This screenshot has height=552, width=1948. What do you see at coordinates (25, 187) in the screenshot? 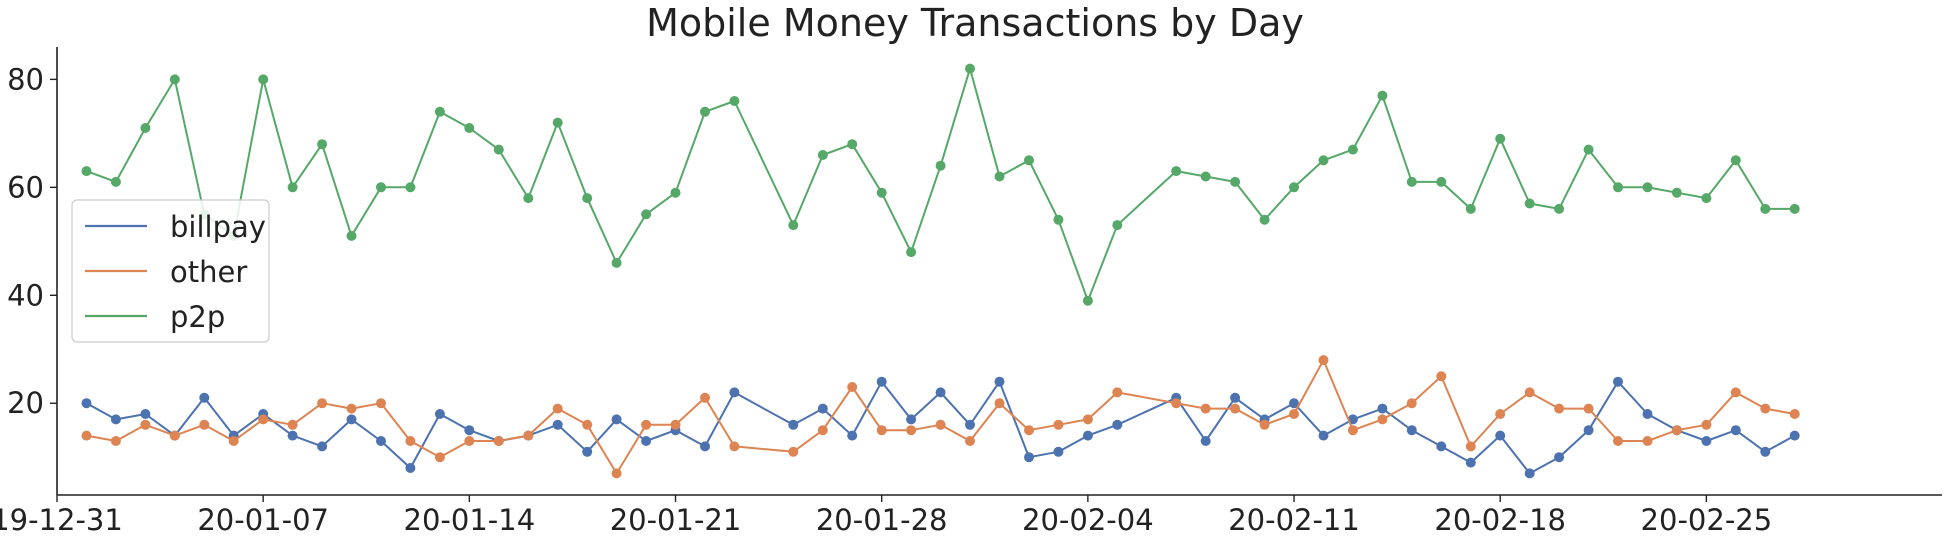
I see `y-tick-label: 60` at bounding box center [25, 187].